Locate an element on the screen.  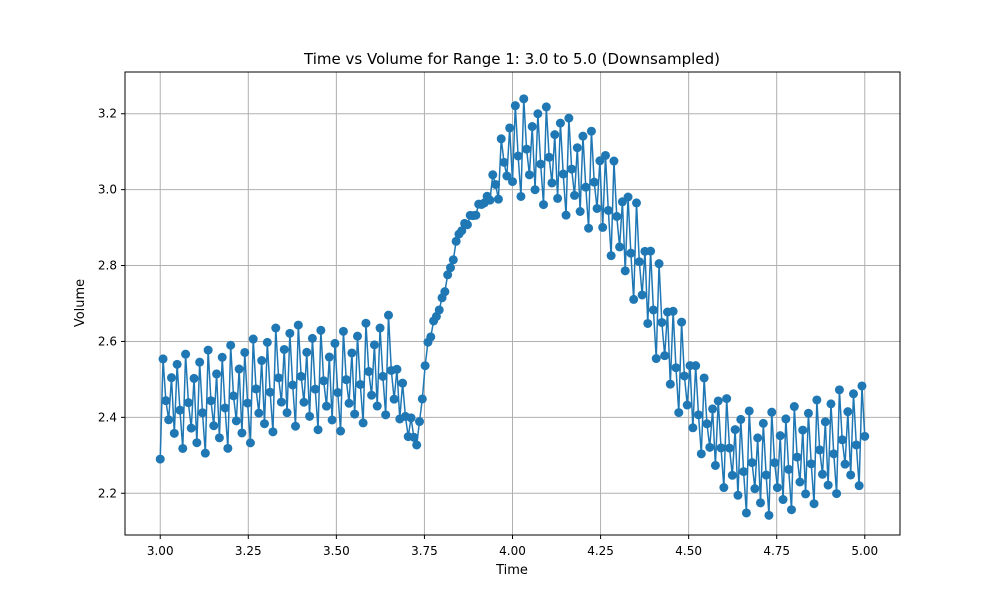
y-tick-label: 2.2 is located at coordinates (107, 493).